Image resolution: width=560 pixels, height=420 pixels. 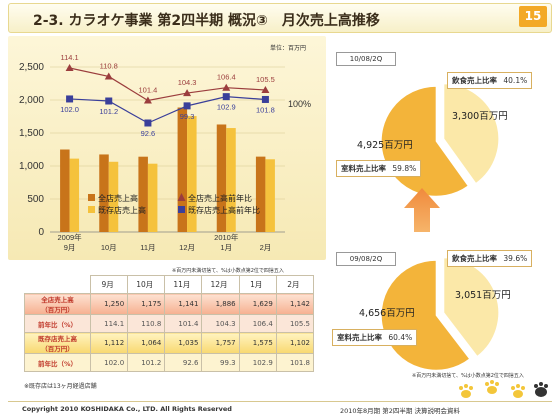 I want to click on room-ratio-label: 室料売上比率, so click(x=359, y=337).